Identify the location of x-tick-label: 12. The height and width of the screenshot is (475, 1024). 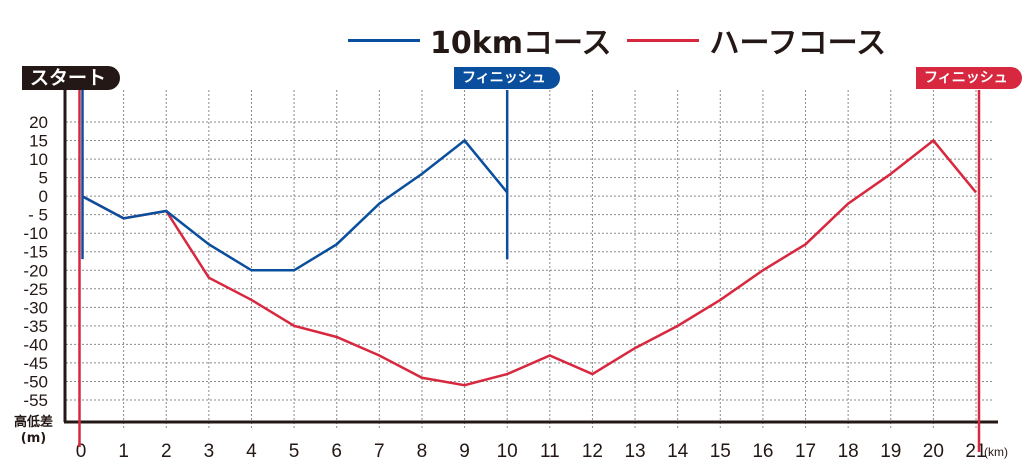
(592, 451).